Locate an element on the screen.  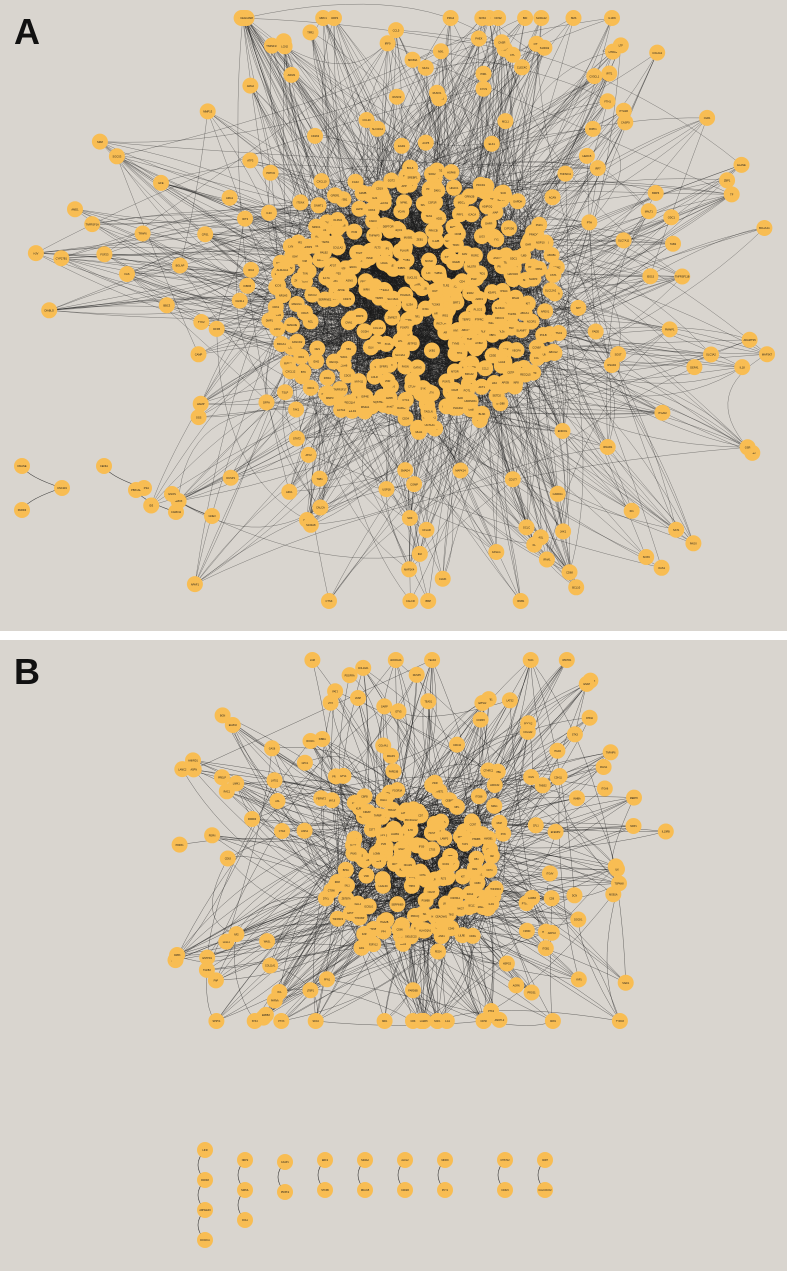
node-label: IRF7 is located at coordinates (598, 168).